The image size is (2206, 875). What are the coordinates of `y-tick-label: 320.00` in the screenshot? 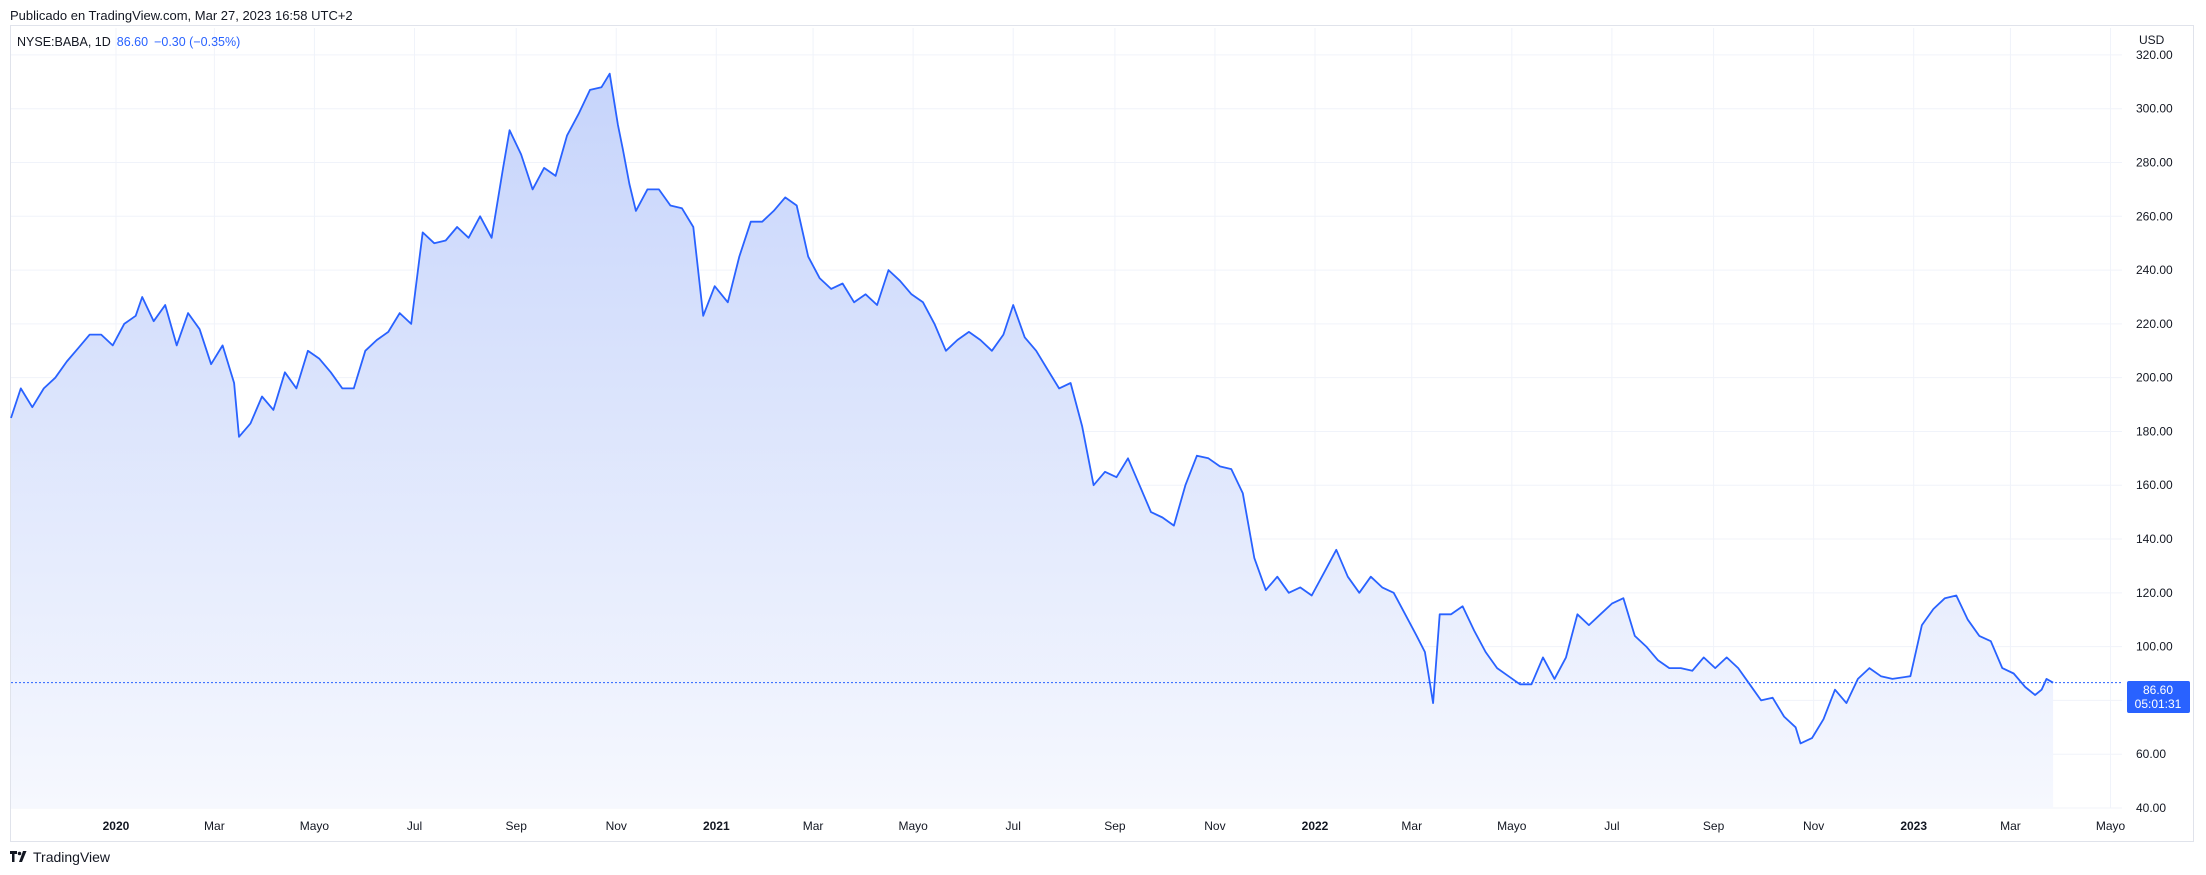 It's located at (2154, 55).